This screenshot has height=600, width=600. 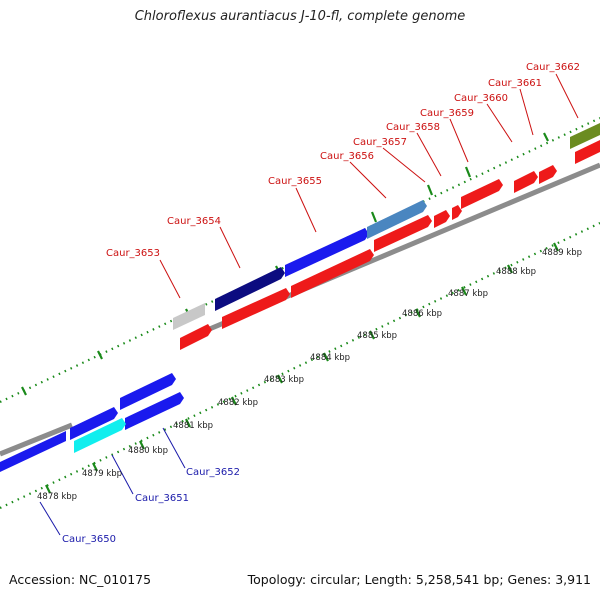 What do you see at coordinates (213, 472) in the screenshot?
I see `gene-label: Caur_3652` at bounding box center [213, 472].